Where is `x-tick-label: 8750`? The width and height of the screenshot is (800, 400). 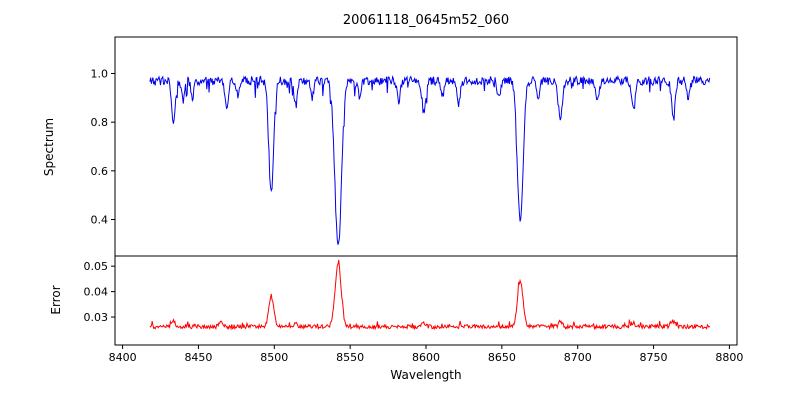 x-tick-label: 8750 is located at coordinates (654, 357).